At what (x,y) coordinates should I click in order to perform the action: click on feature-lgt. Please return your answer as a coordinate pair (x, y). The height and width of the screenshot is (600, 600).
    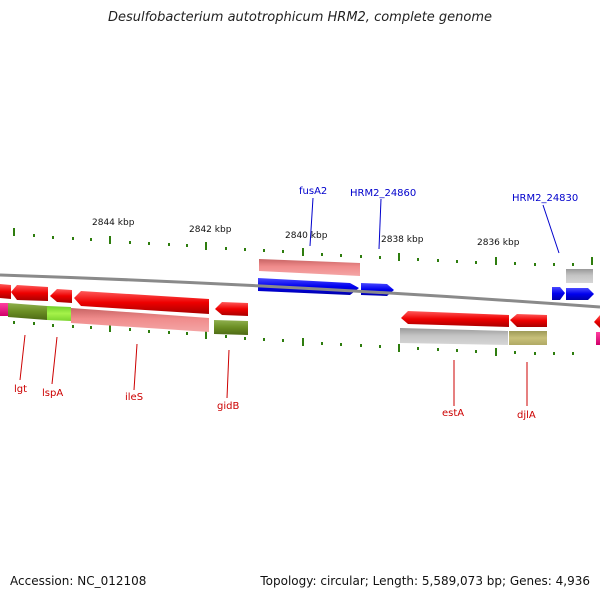
    Looking at the image, I should click on (29, 293).